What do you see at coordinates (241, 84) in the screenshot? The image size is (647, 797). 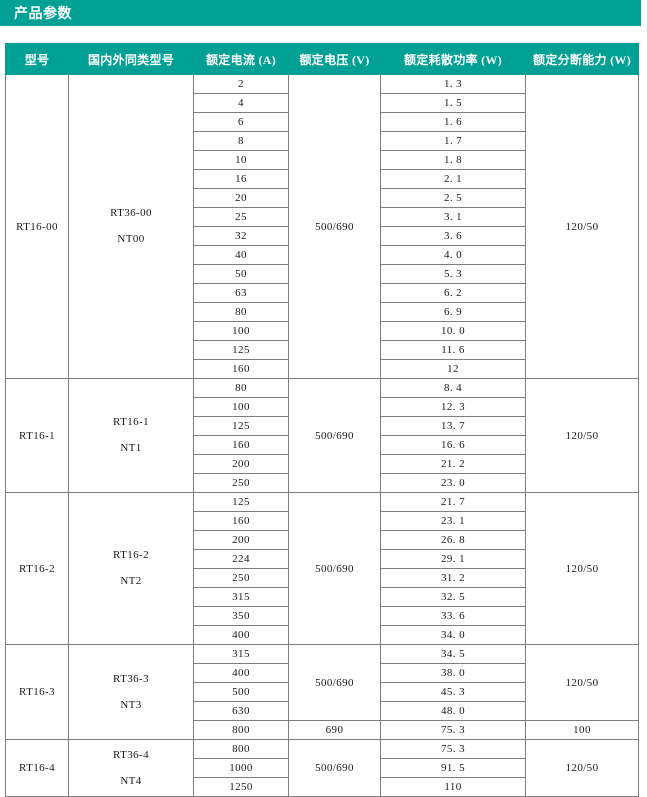 I see `cell-rated-current: 2` at bounding box center [241, 84].